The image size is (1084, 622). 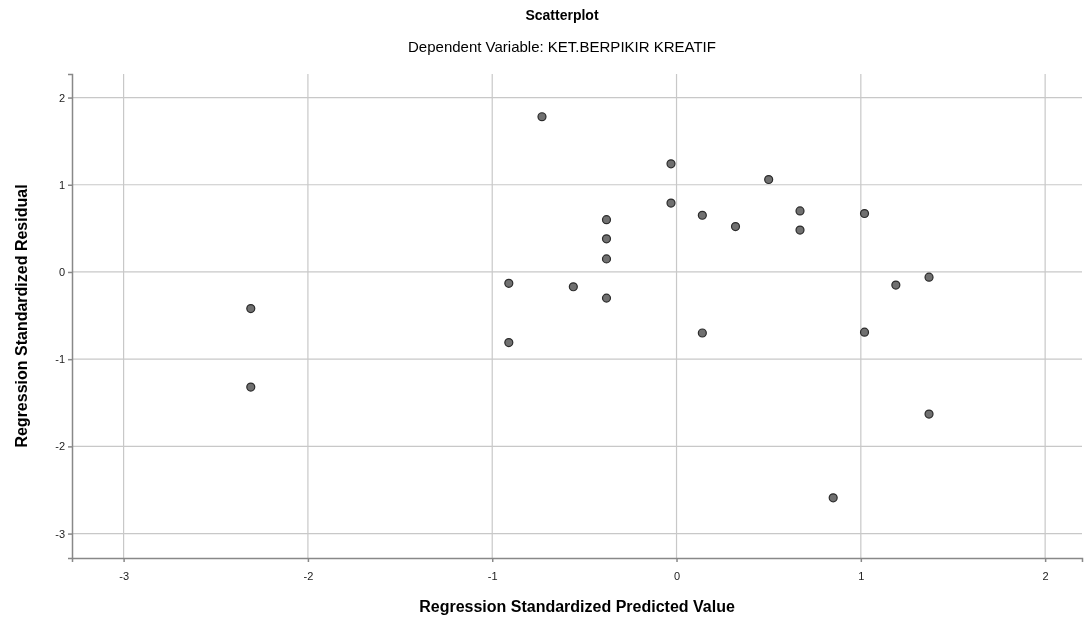 What do you see at coordinates (60, 359) in the screenshot?
I see `y-tick-label: -1` at bounding box center [60, 359].